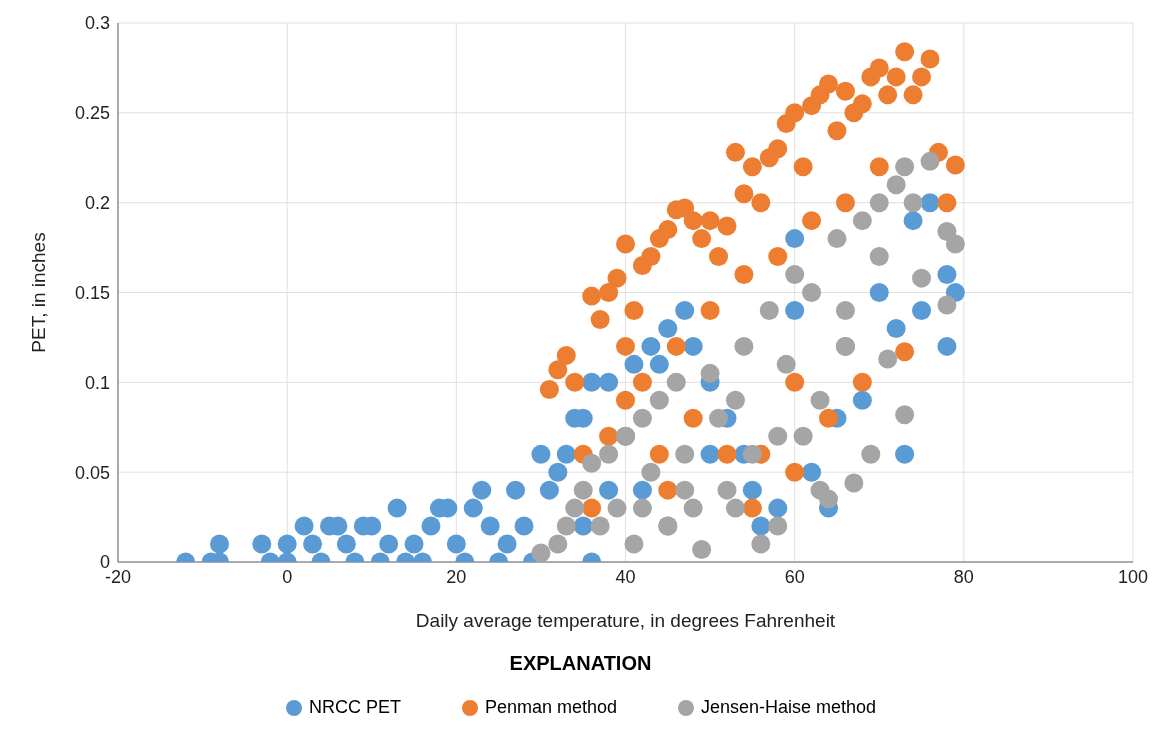 This screenshot has height=738, width=1158. Describe the element at coordinates (456, 576) in the screenshot. I see `x-tick-label: 20` at that location.